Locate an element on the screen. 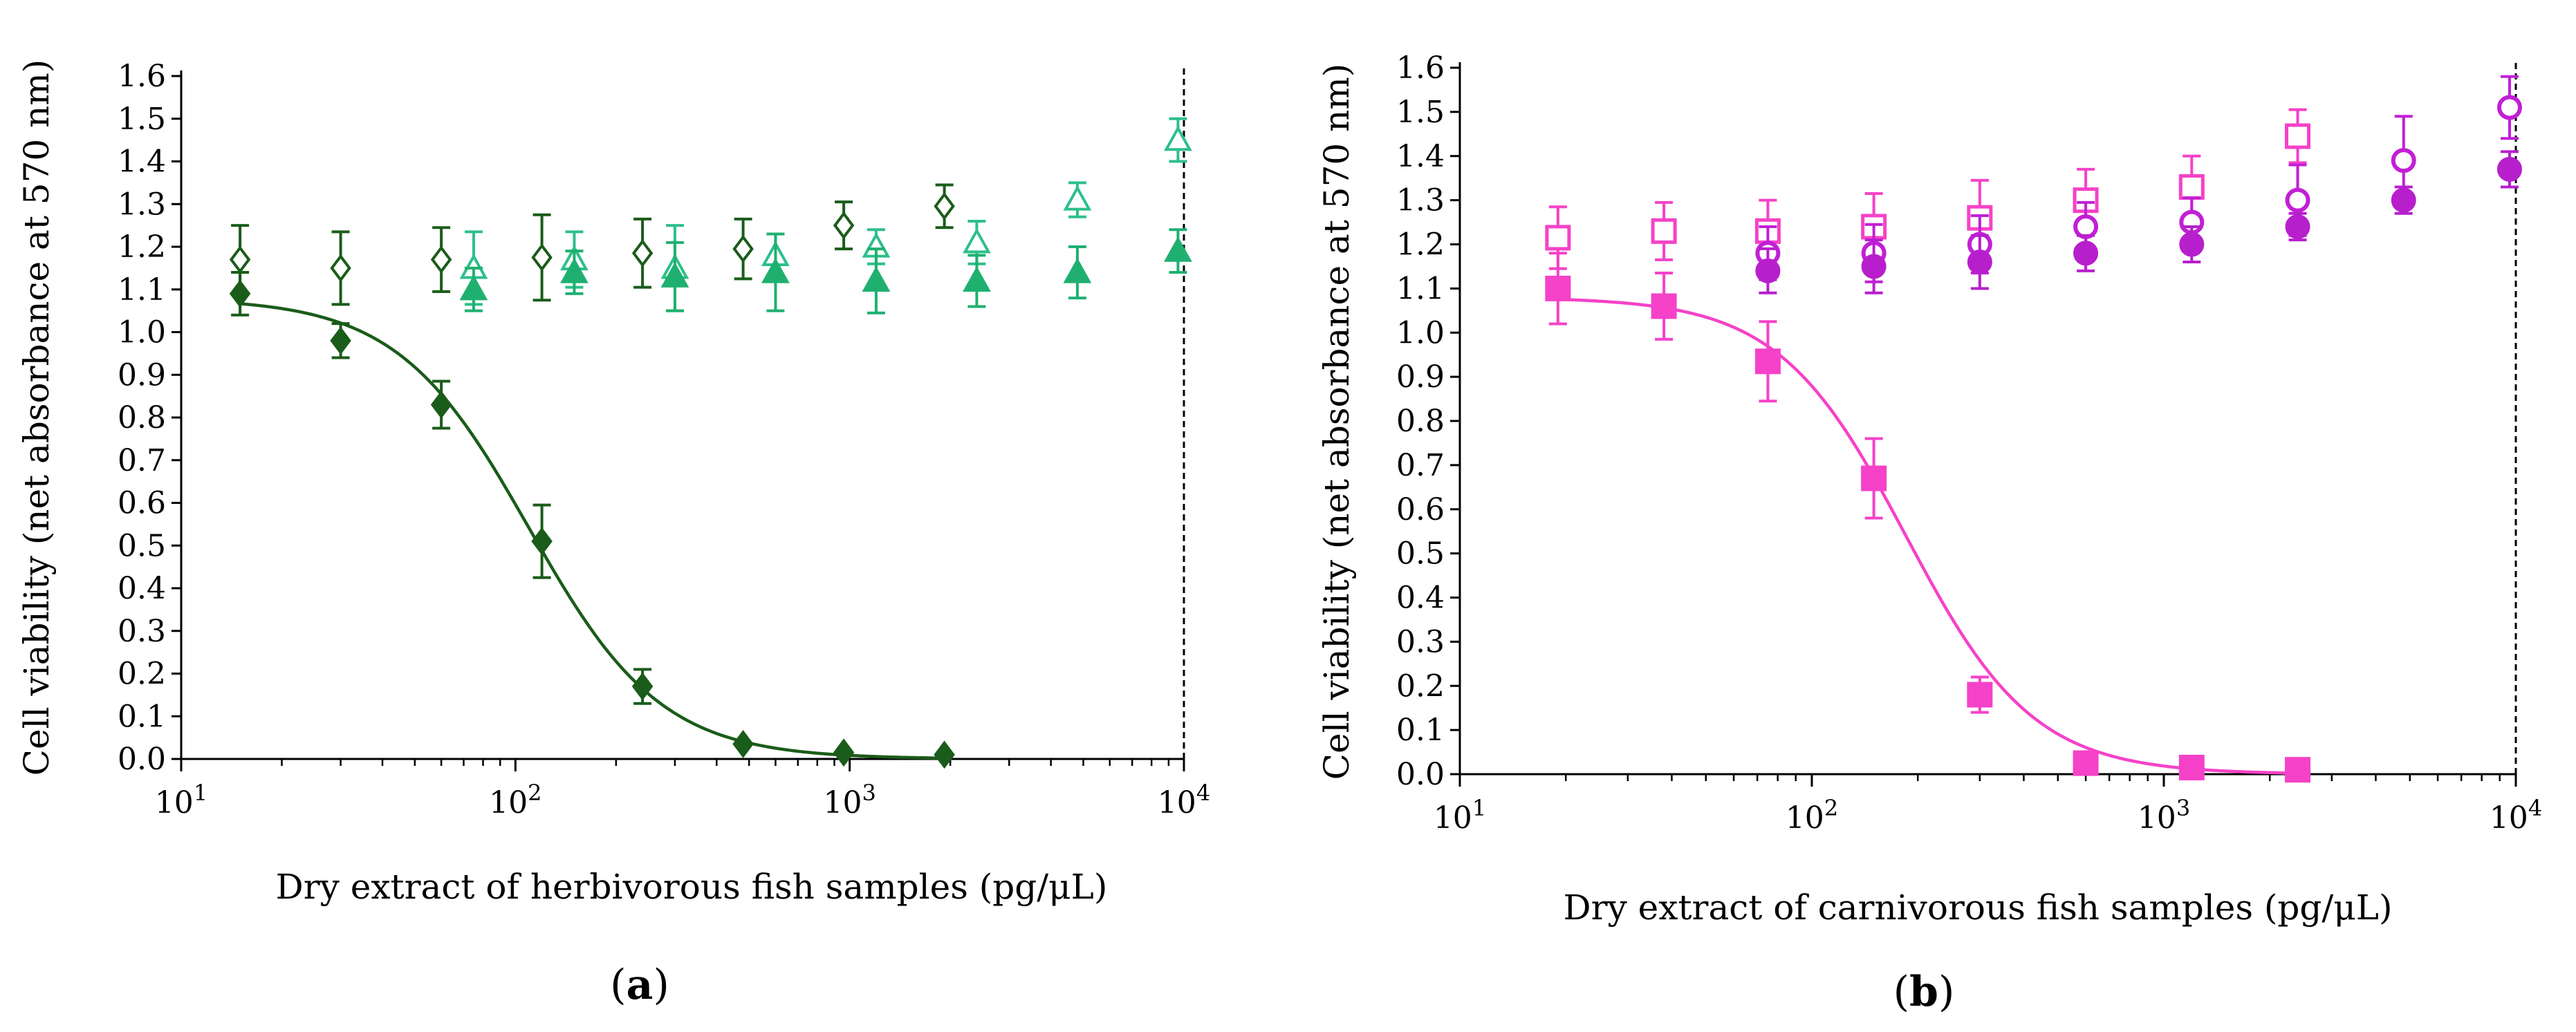  series-circle-open is located at coordinates (2138, 179).